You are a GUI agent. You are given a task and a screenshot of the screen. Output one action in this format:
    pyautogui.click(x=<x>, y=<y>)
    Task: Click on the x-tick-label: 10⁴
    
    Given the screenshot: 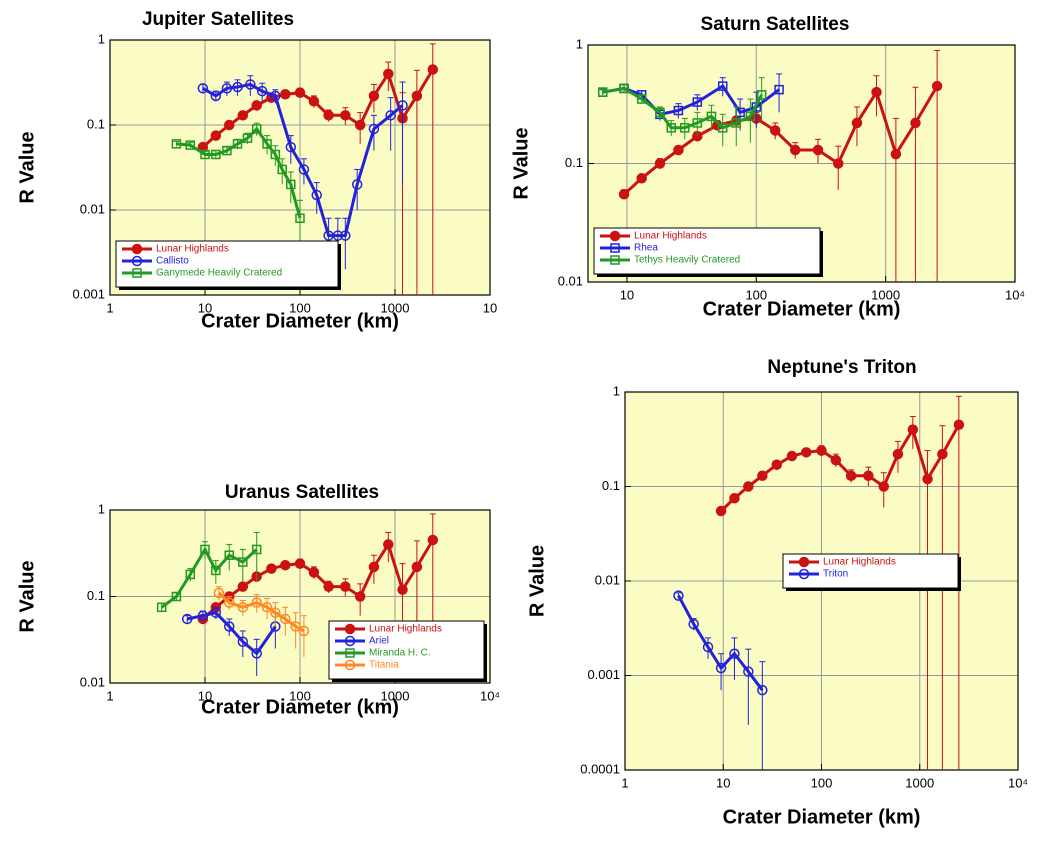 What is the action you would take?
    pyautogui.click(x=1018, y=782)
    